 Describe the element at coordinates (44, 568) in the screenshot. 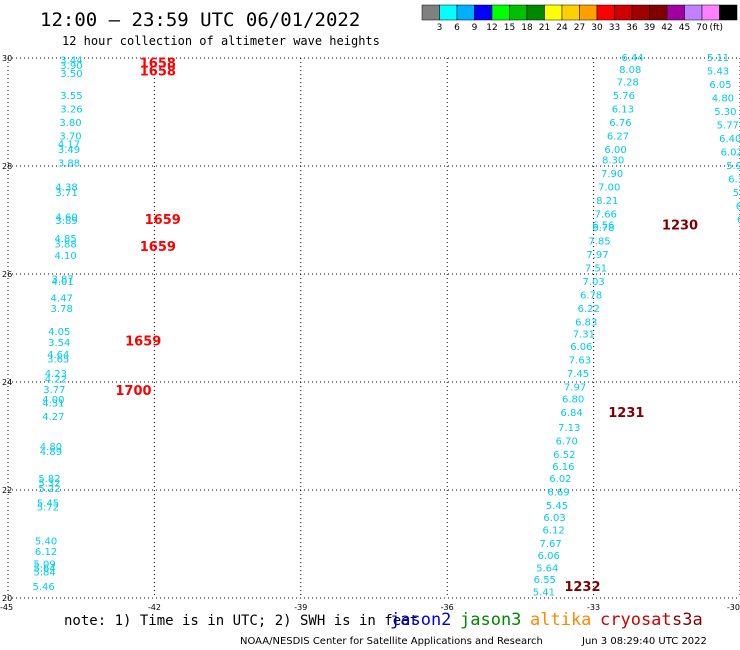

I see `swh-value: 5.64` at that location.